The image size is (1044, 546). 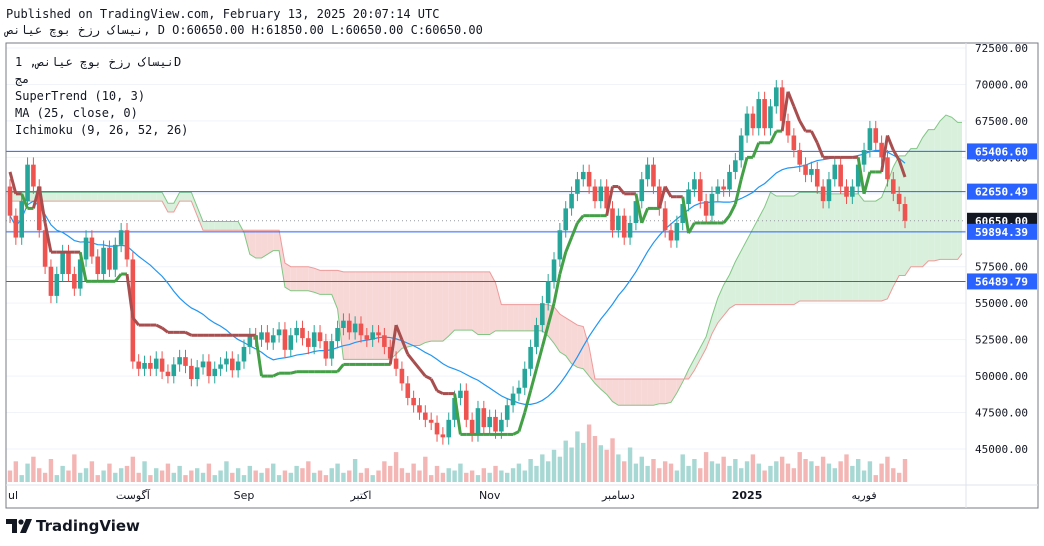 What do you see at coordinates (1001, 192) in the screenshot?
I see `level-label: 62650.49` at bounding box center [1001, 192].